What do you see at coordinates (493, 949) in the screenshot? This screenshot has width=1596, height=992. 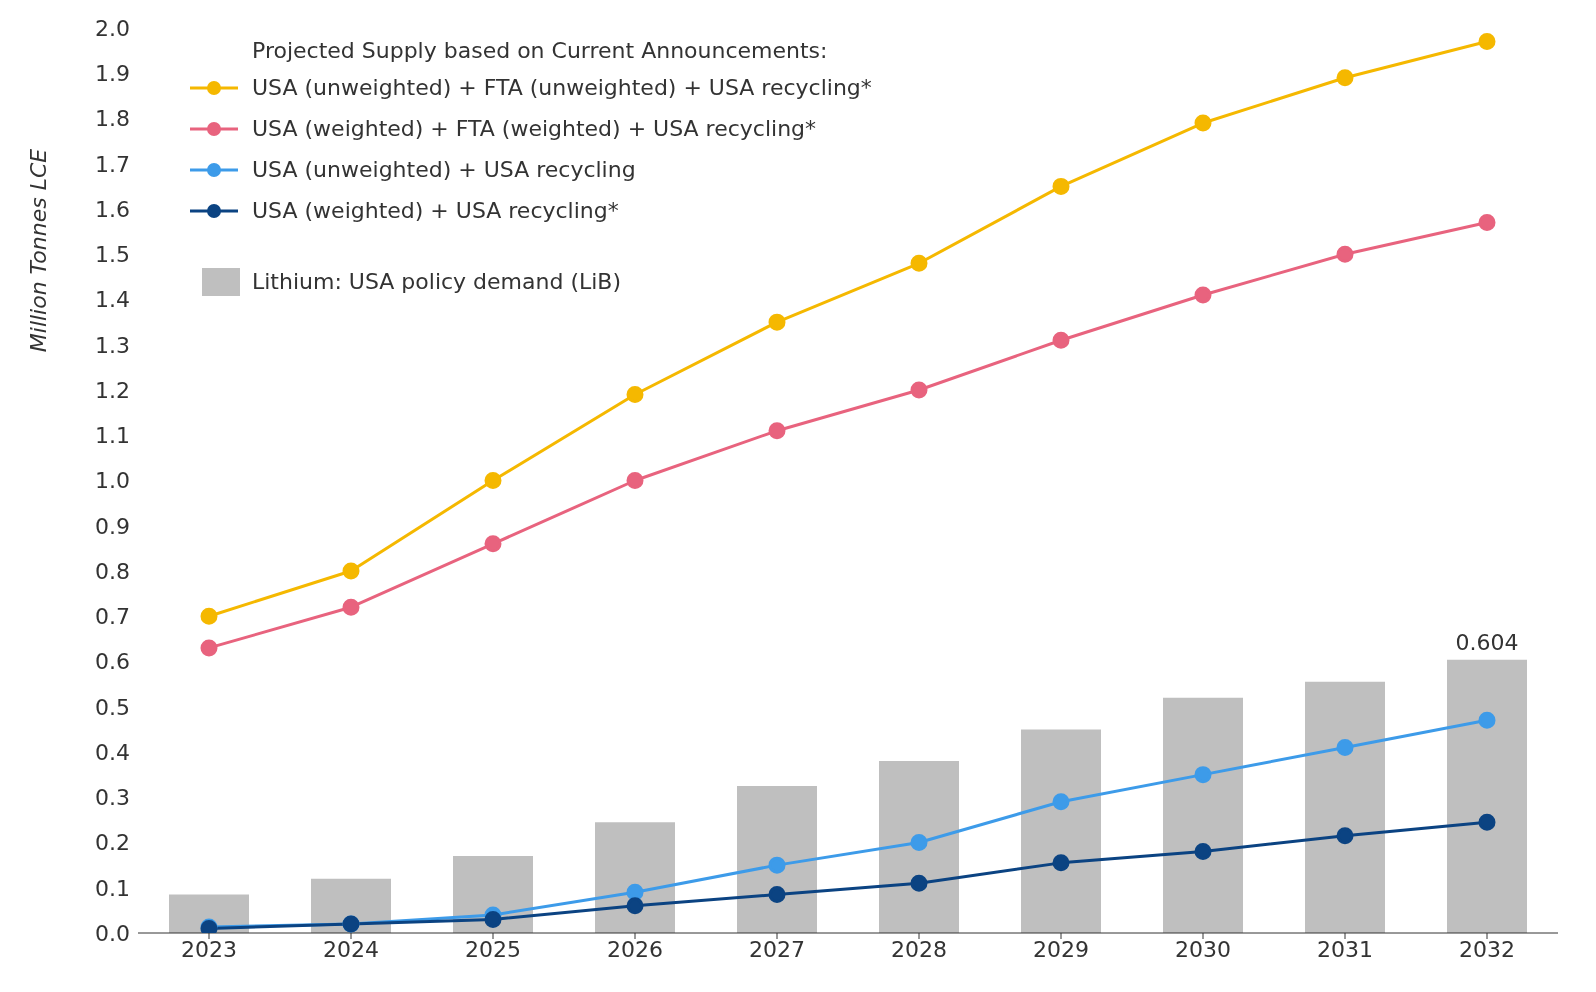 I see `x-tick-label: 2025` at bounding box center [493, 949].